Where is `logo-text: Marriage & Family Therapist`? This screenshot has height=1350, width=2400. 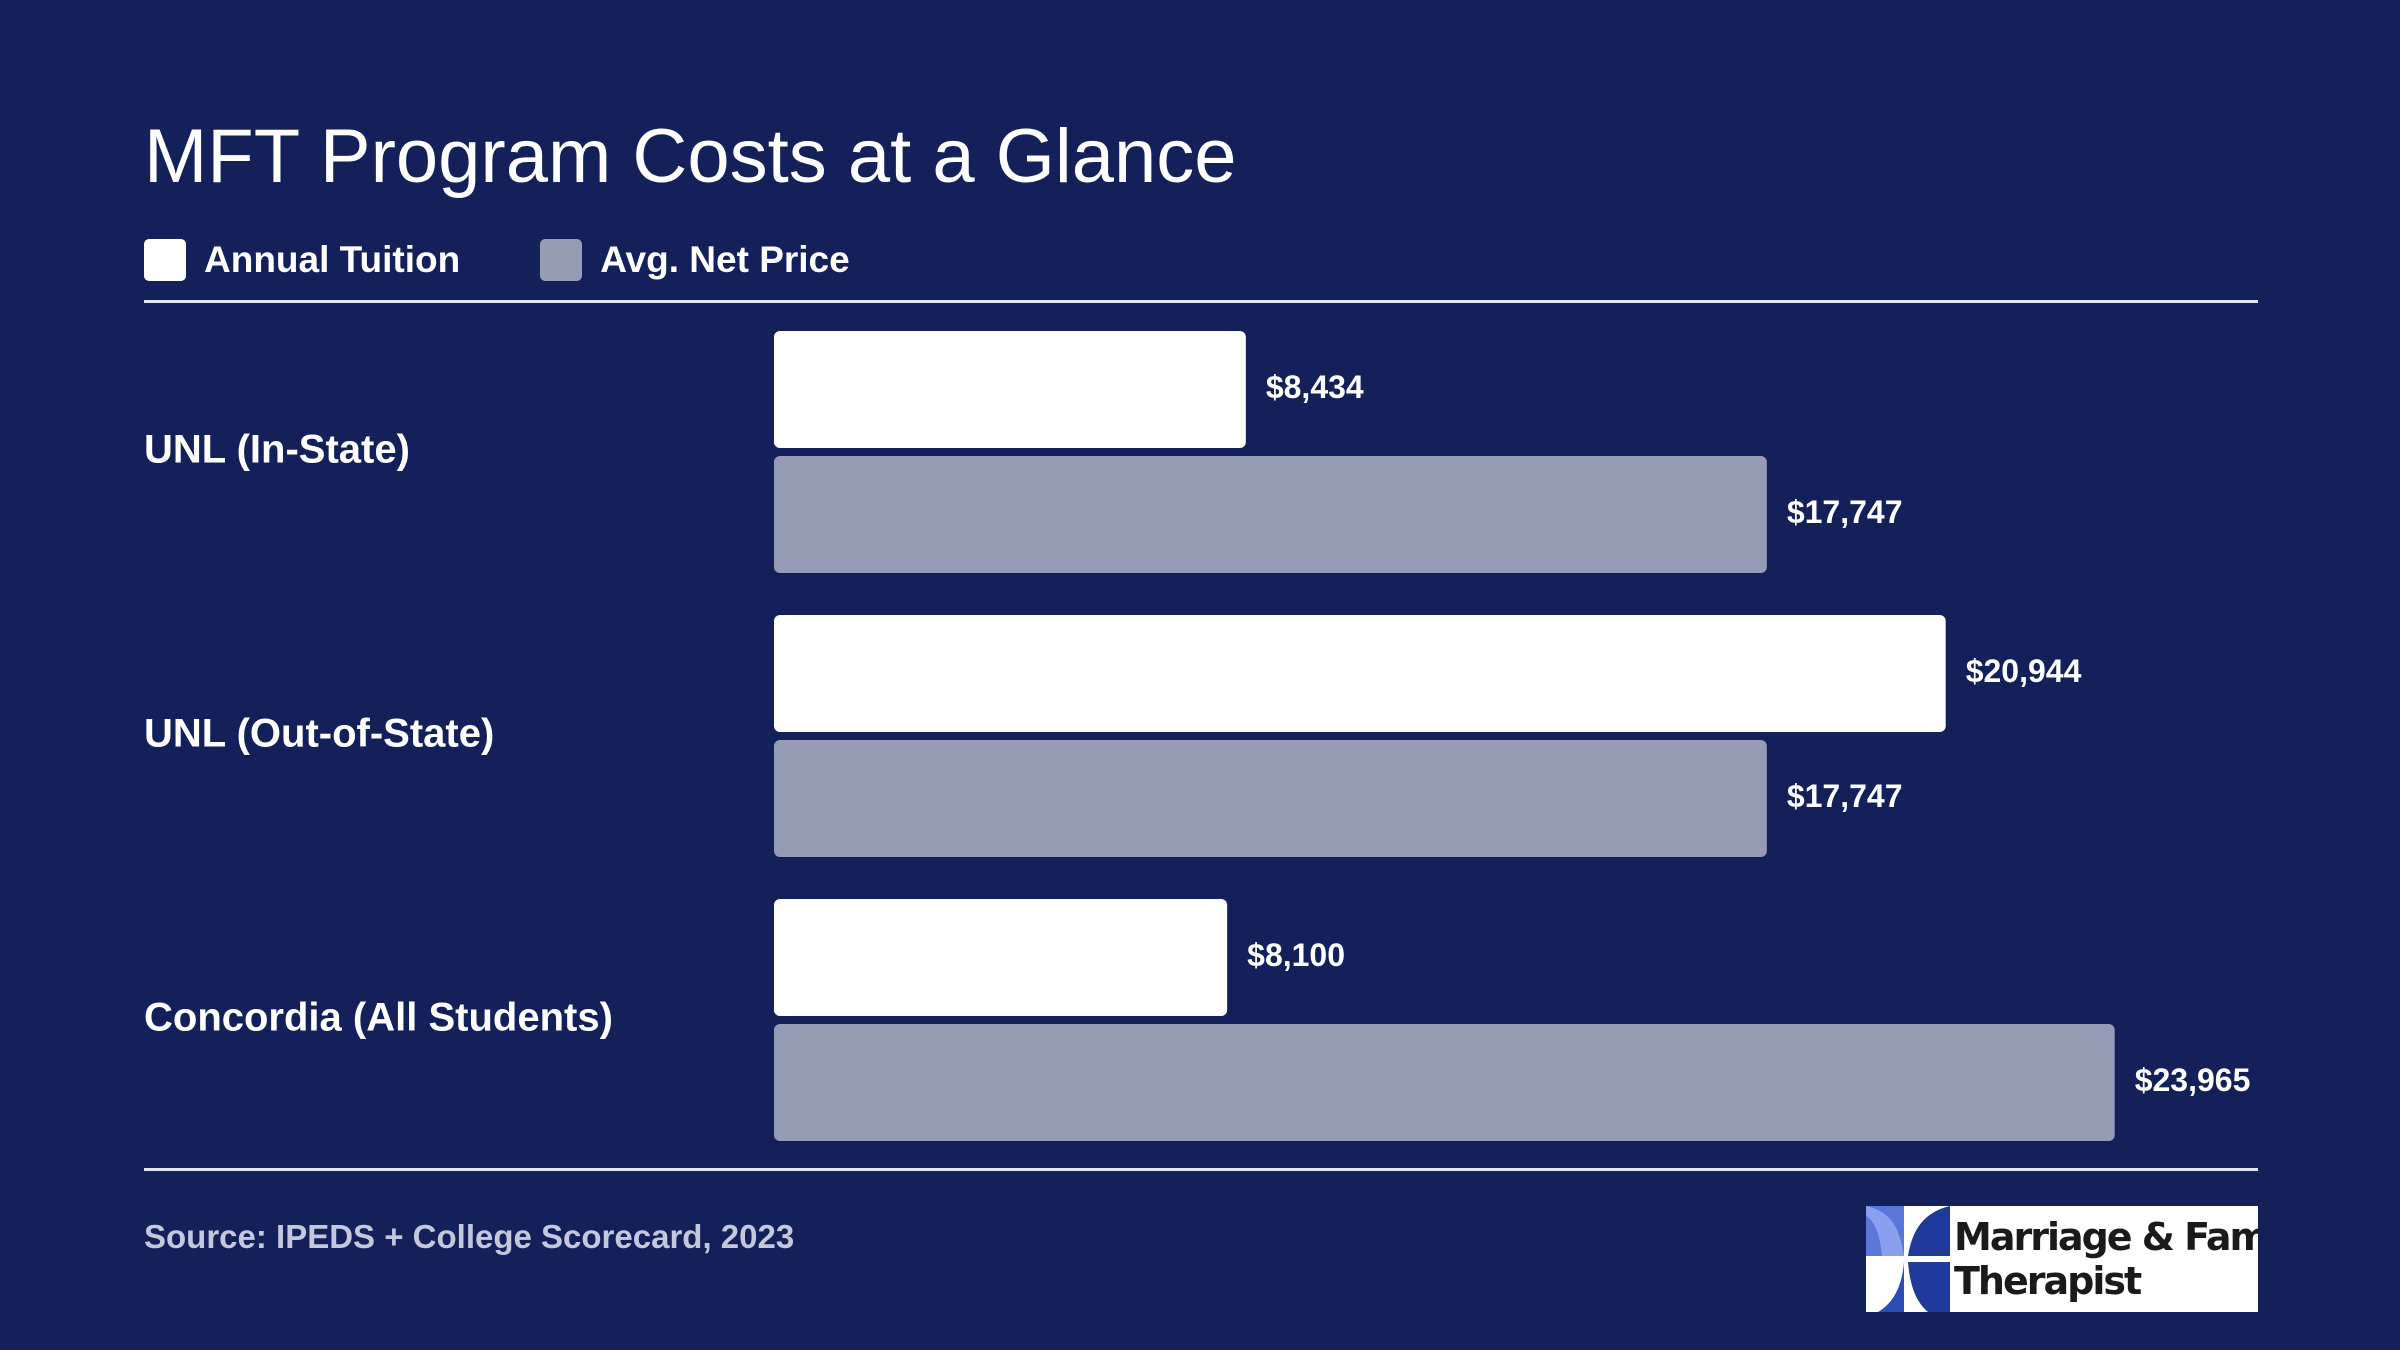
logo-text: Marriage & Family Therapist is located at coordinates (2104, 1259).